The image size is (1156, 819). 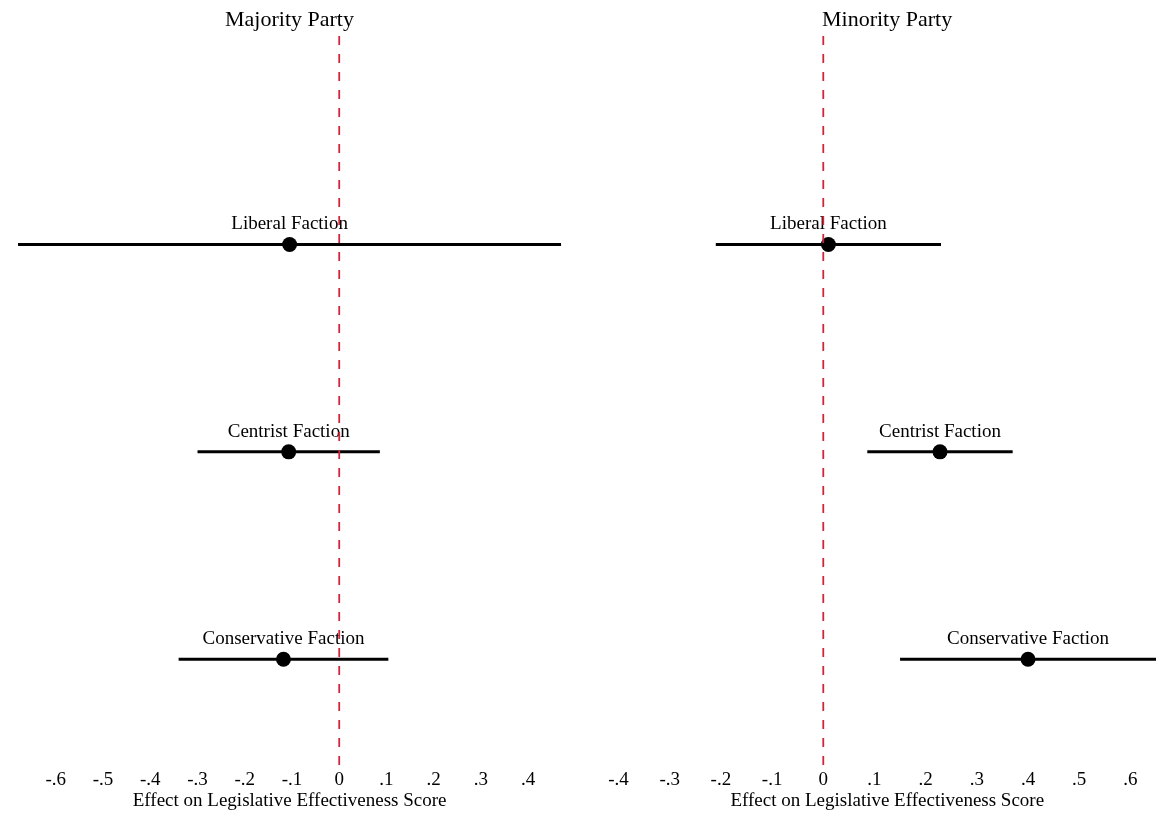 What do you see at coordinates (56, 778) in the screenshot?
I see `x-tick-label: -.6` at bounding box center [56, 778].